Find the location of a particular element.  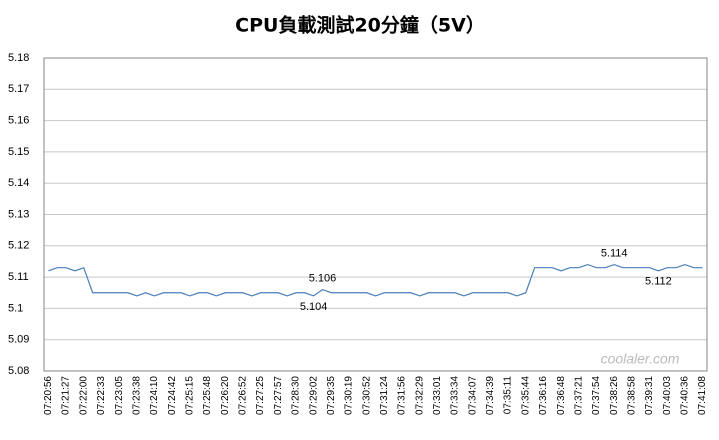

x-tick-label: 07:22:00 is located at coordinates (83, 395).